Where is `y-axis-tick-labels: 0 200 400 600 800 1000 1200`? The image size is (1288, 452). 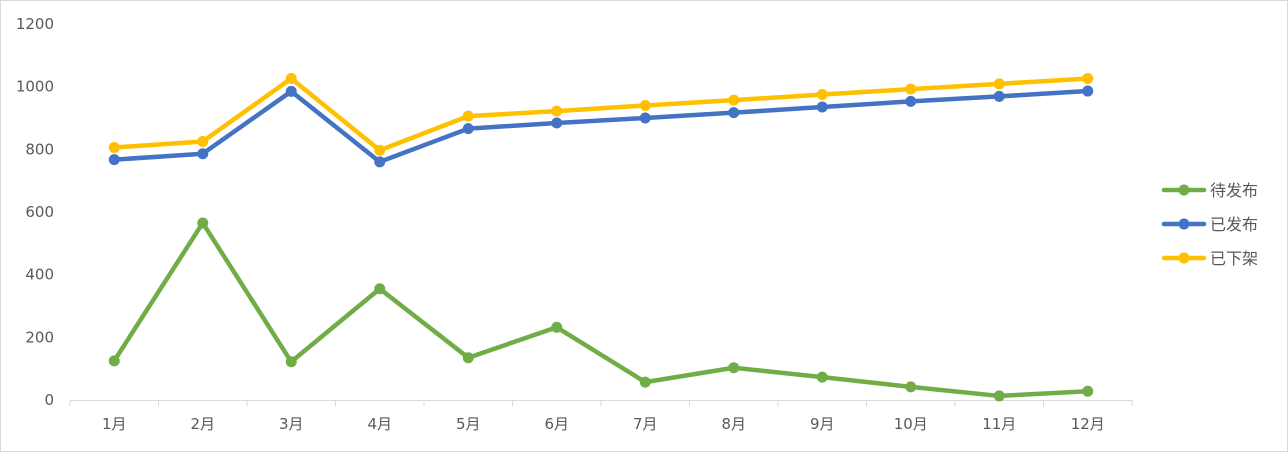
y-axis-tick-labels: 0 200 400 600 800 1000 1200 is located at coordinates (35, 212).